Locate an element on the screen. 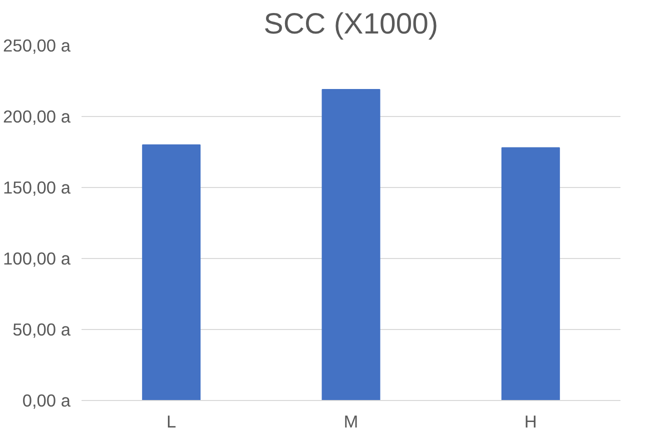  y-tick-label: 250,00 a is located at coordinates (37, 46).